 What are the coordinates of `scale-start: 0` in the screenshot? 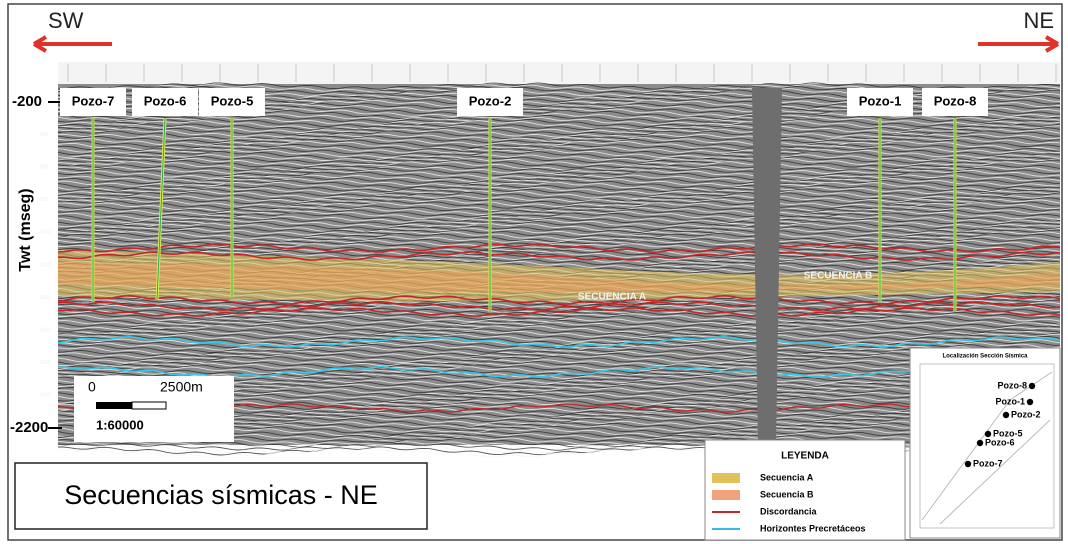 It's located at (92, 387).